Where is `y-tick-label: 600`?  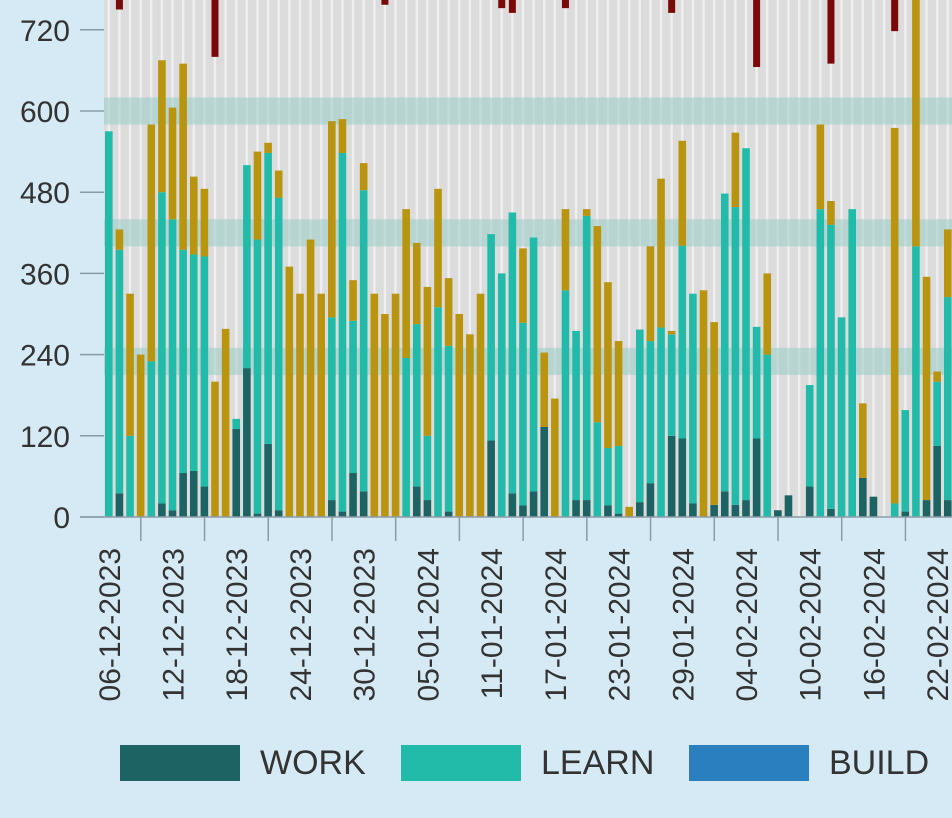 y-tick-label: 600 is located at coordinates (45, 112).